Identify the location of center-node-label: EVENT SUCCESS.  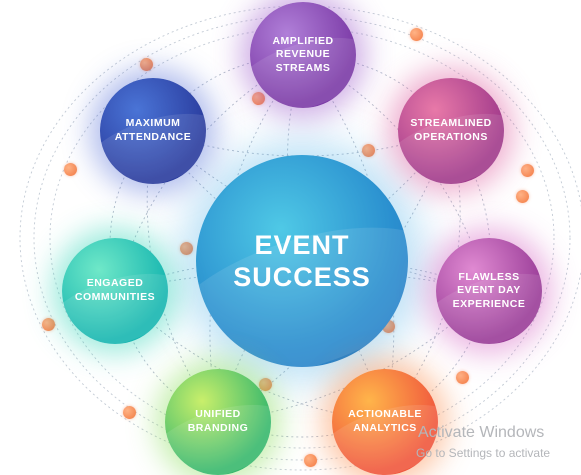
(302, 260).